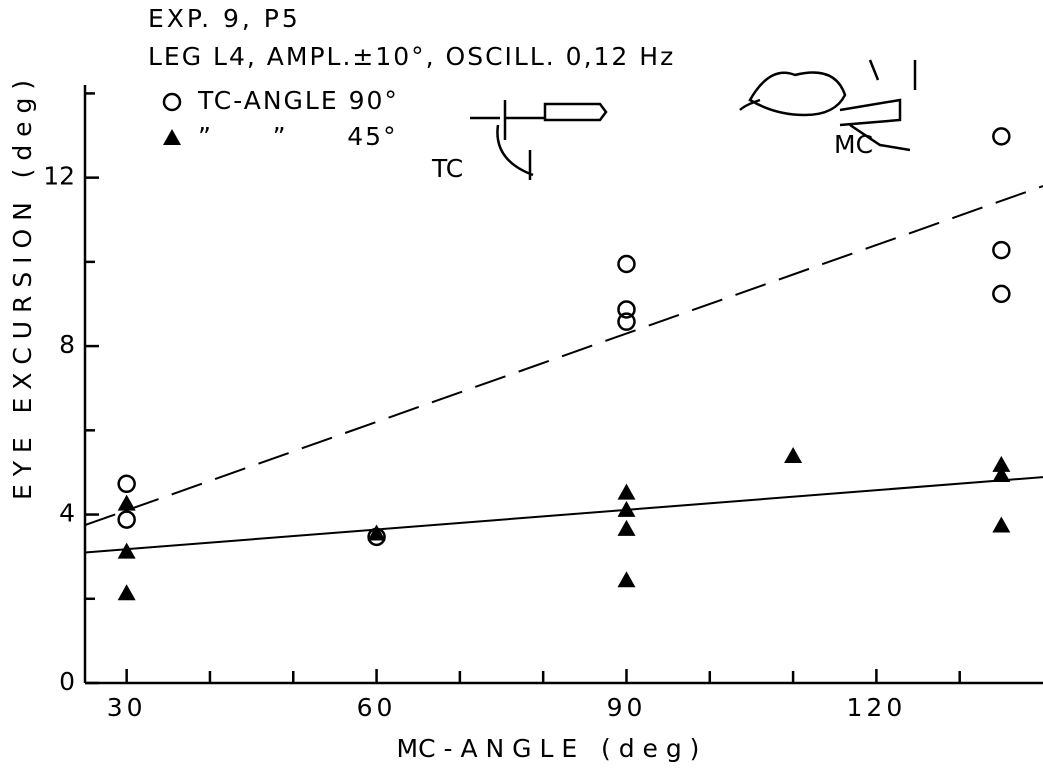 This screenshot has width=1043, height=776. I want to click on mc-insect-drawing, so click(828, 105).